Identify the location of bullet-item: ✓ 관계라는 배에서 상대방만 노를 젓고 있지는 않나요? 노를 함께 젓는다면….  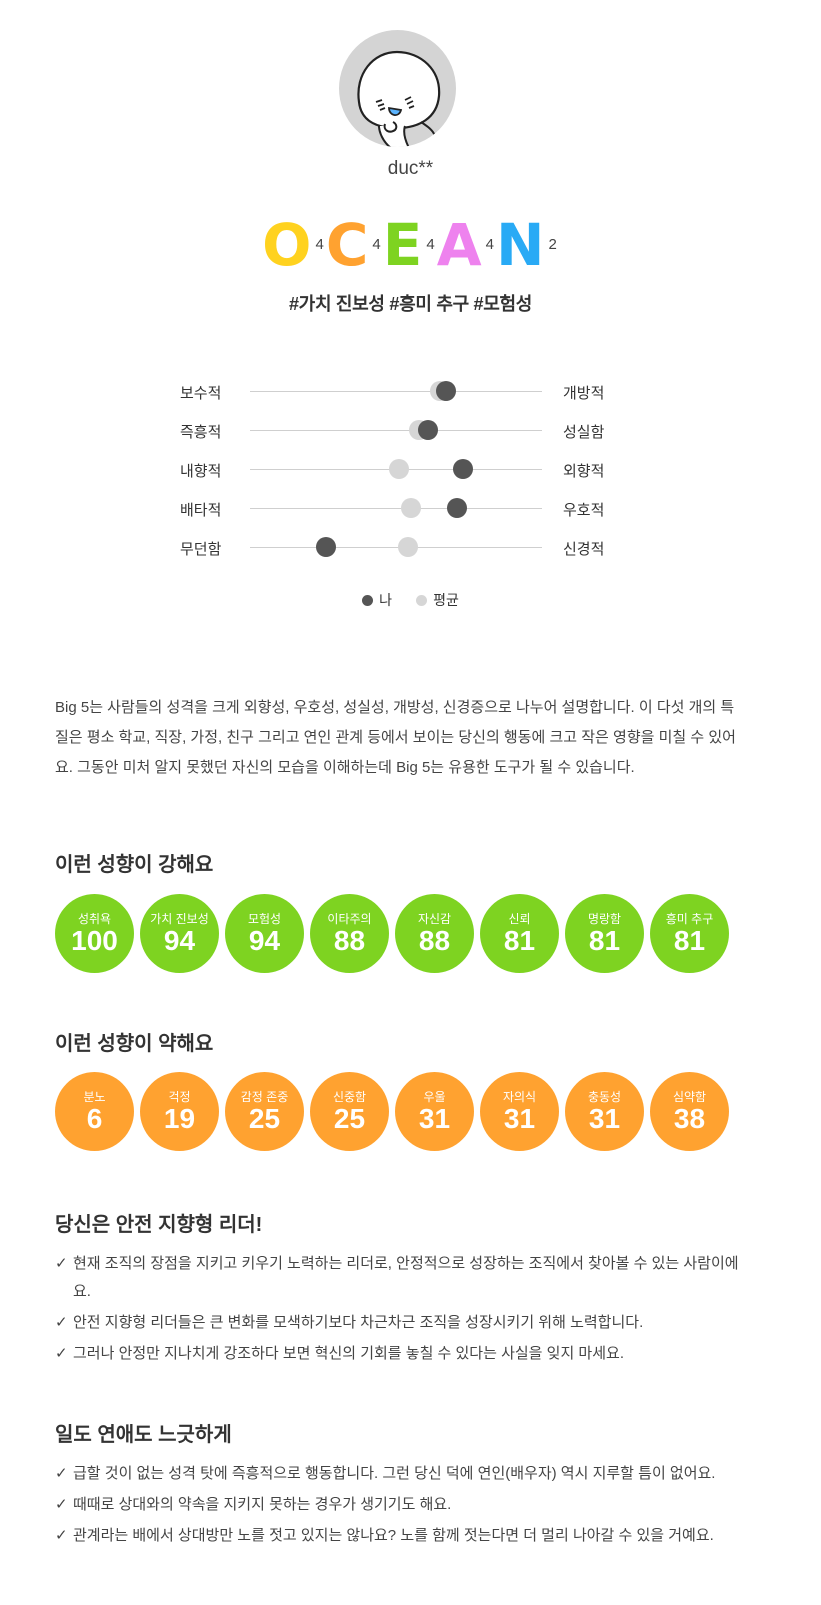
(400, 1536).